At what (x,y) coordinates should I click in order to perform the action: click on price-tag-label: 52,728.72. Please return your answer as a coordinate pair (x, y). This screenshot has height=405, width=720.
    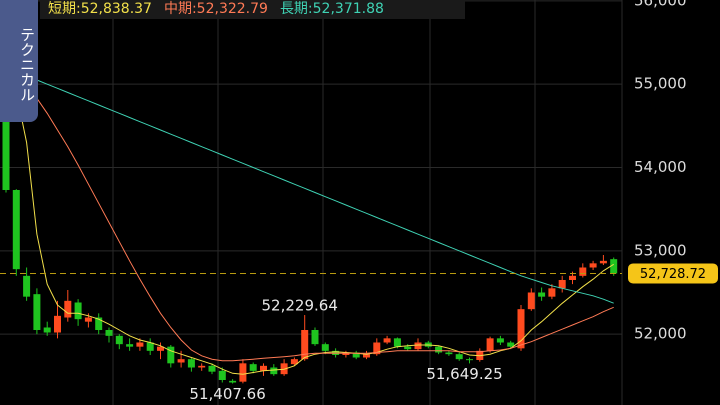
    Looking at the image, I should click on (673, 274).